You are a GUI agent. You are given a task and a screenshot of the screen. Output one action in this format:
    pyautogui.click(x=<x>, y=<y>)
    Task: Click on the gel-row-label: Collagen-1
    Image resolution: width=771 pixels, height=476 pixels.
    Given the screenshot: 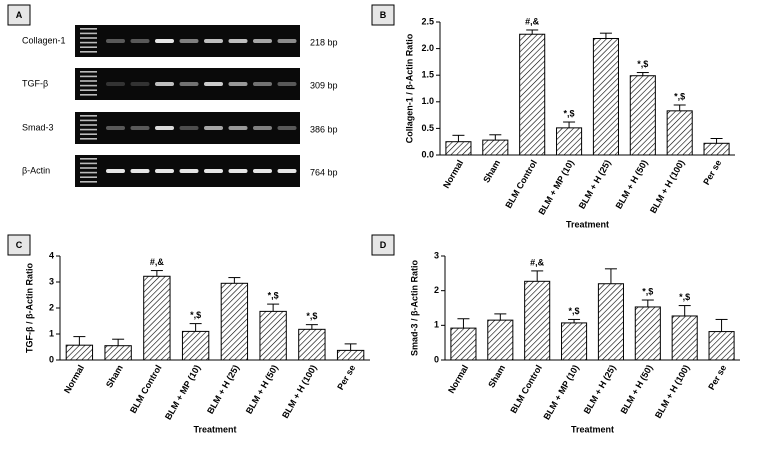 What is the action you would take?
    pyautogui.click(x=44, y=40)
    